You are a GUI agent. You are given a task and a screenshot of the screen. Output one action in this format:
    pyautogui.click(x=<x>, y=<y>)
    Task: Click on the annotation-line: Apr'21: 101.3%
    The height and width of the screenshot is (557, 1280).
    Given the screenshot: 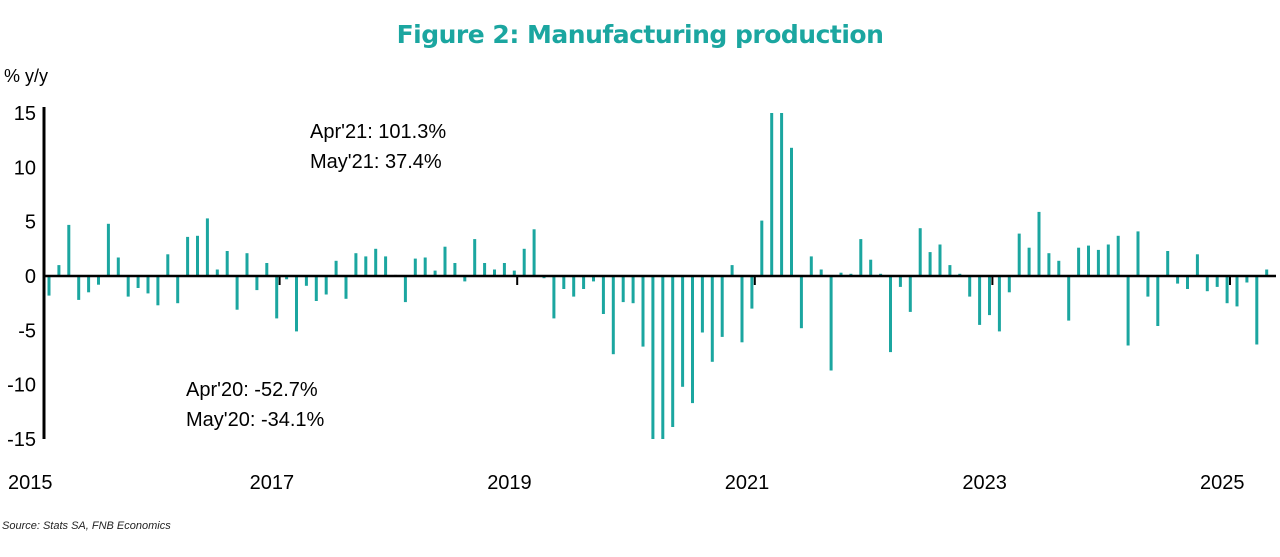 What is the action you would take?
    pyautogui.click(x=378, y=132)
    